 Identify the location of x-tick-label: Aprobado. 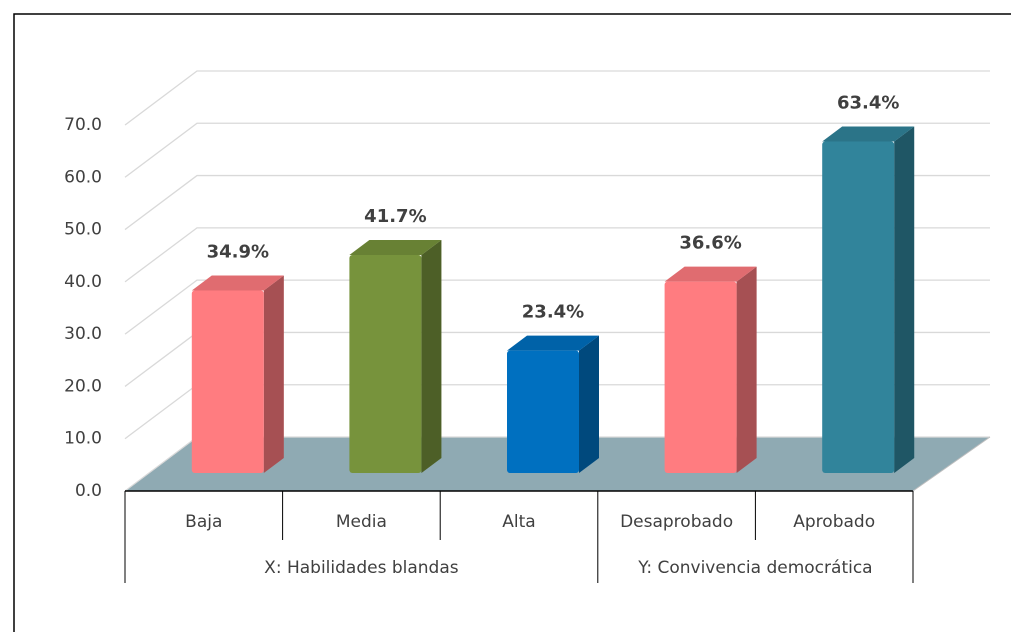
(834, 522).